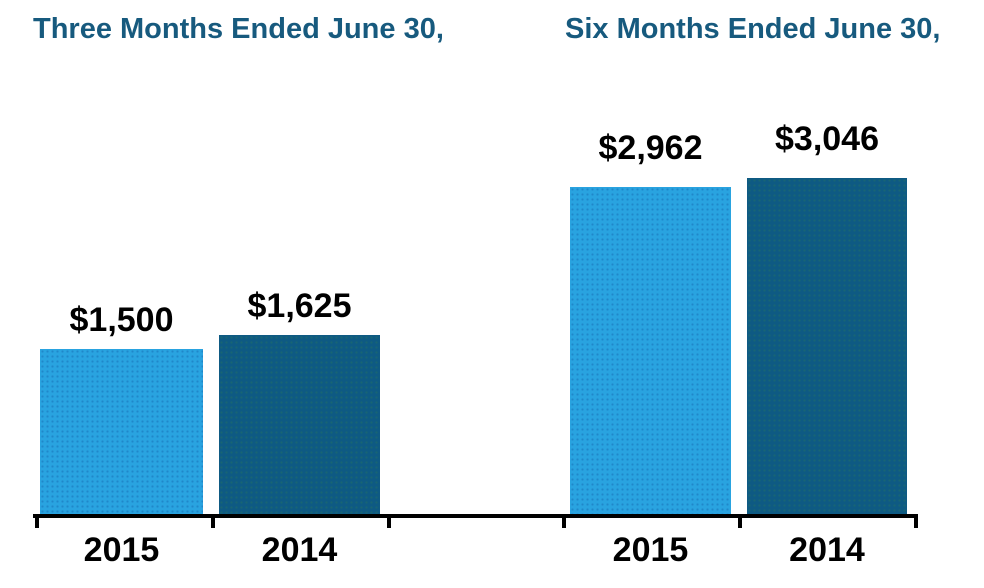 This screenshot has width=984, height=588. I want to click on value-label-2015-group1: $1,500, so click(121, 320).